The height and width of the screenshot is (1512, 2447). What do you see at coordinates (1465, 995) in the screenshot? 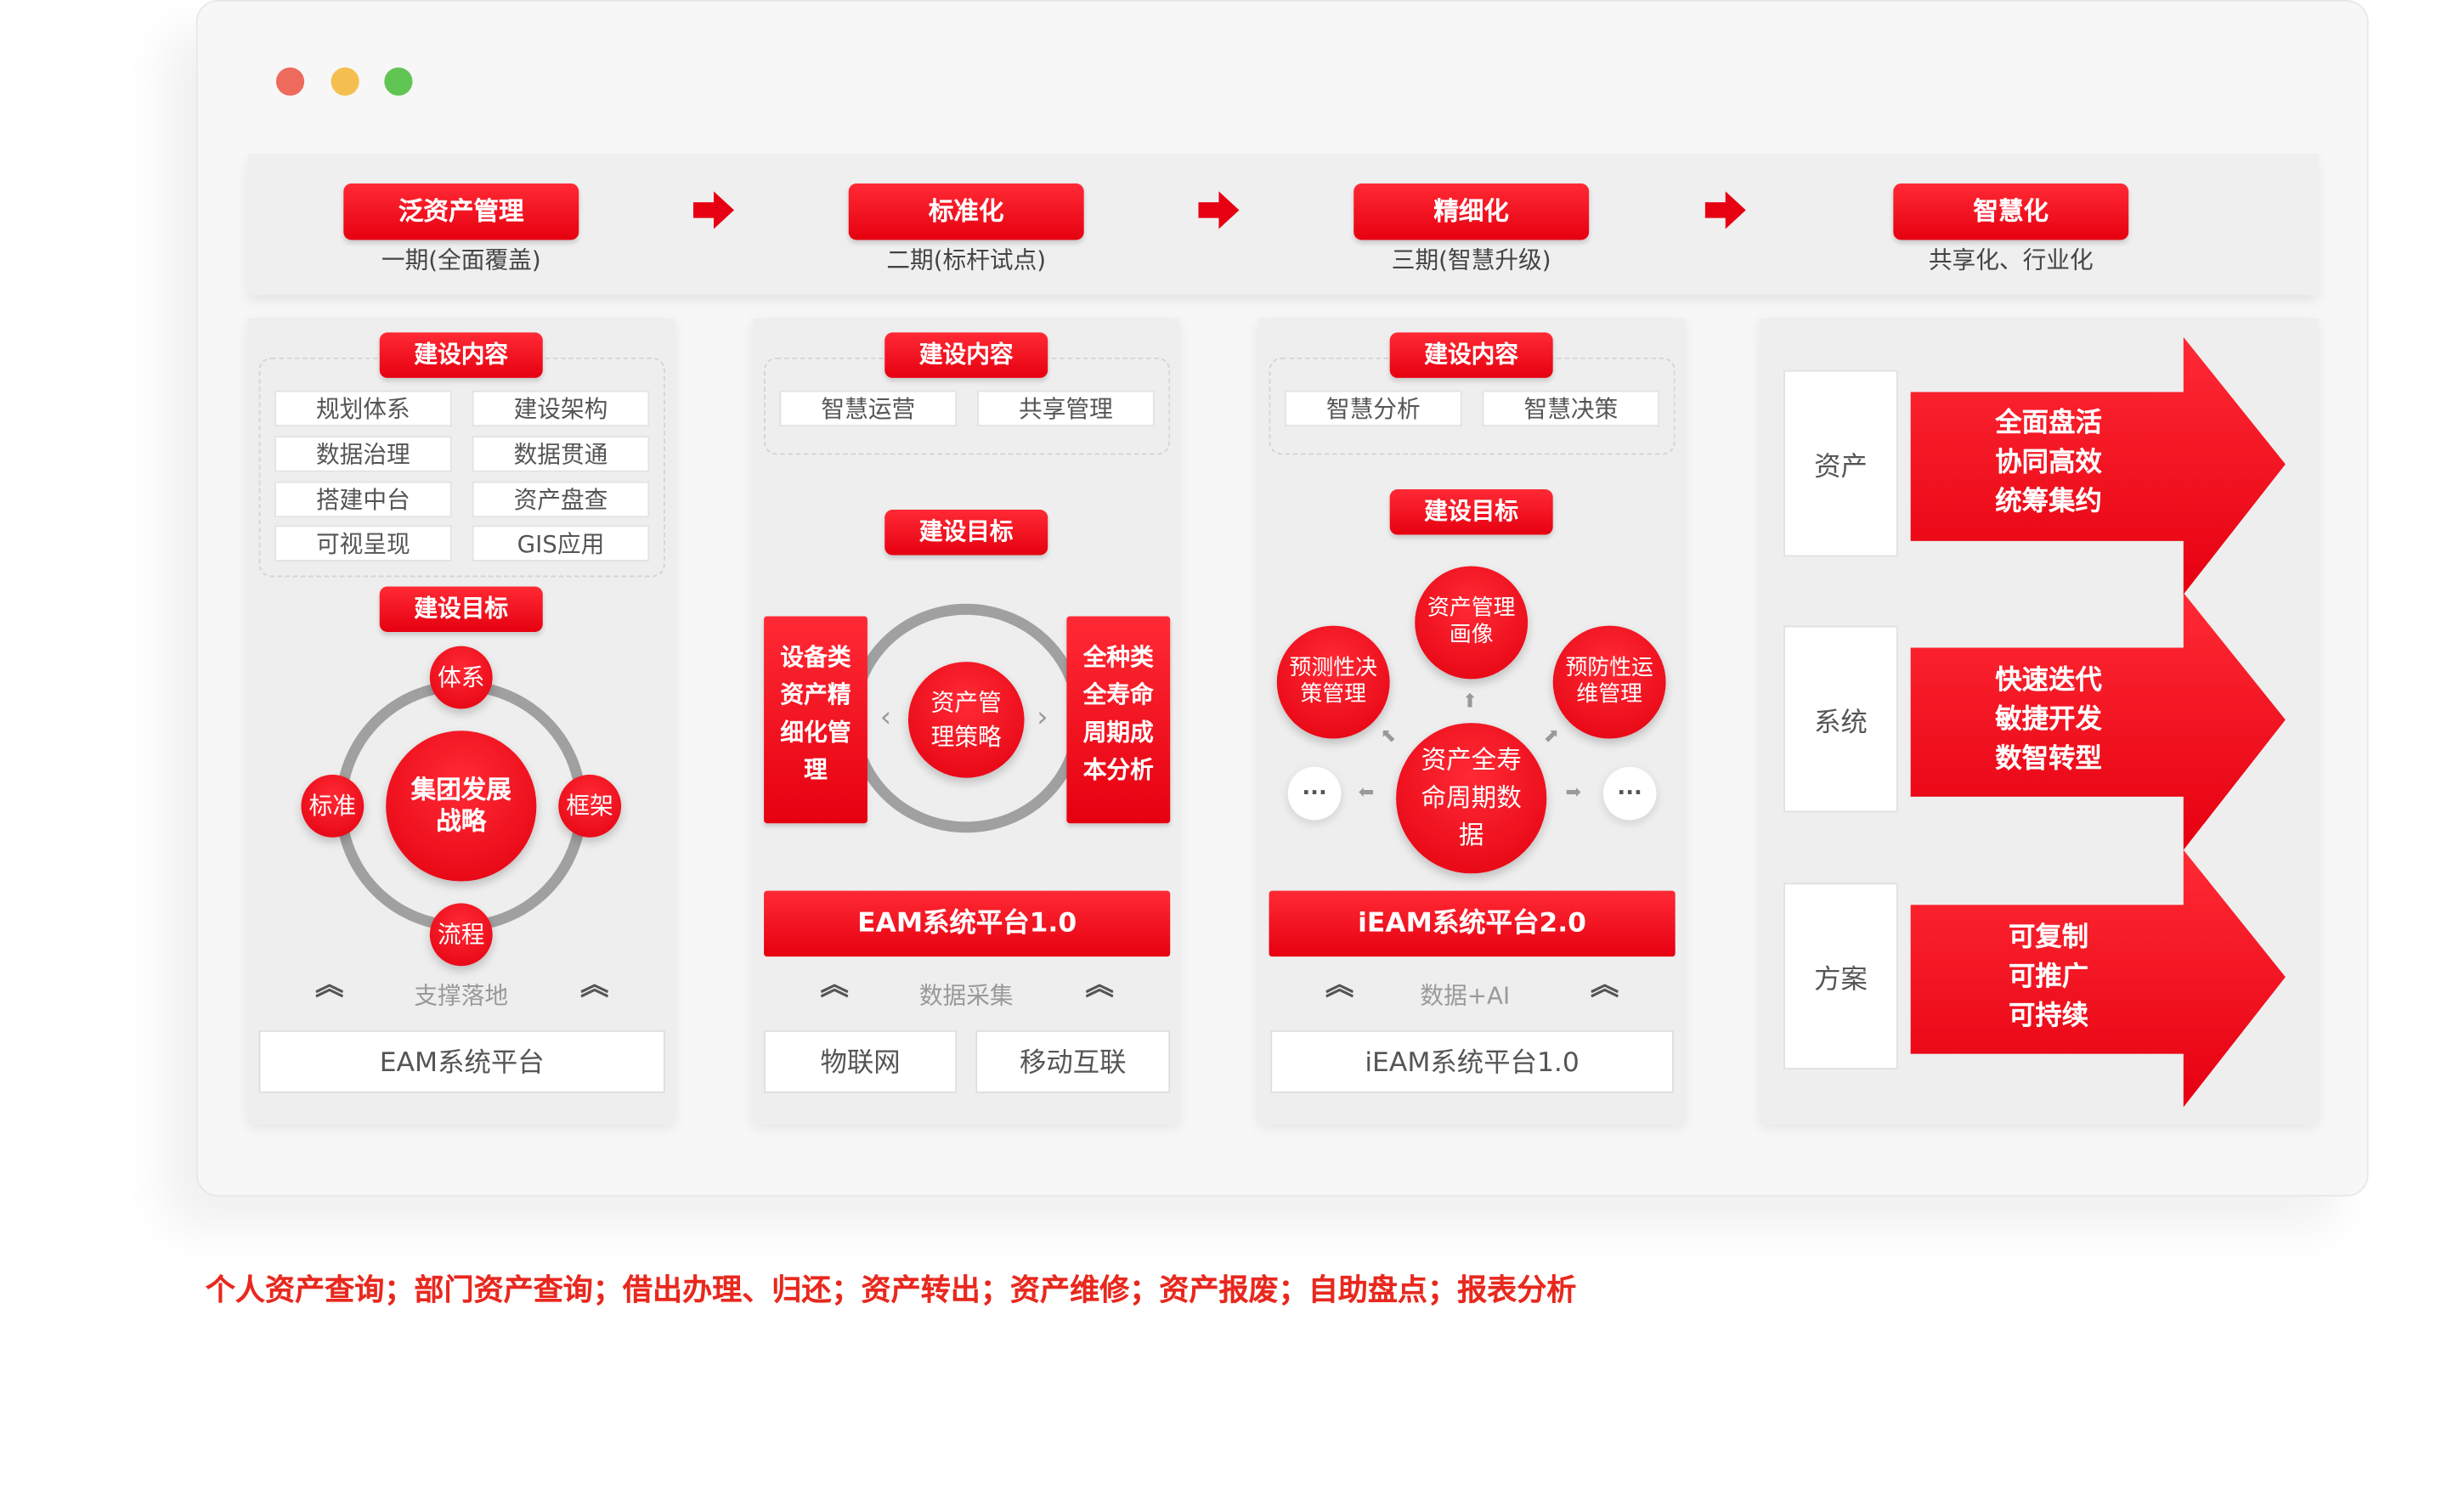
I see `support-label: 数据+AI` at bounding box center [1465, 995].